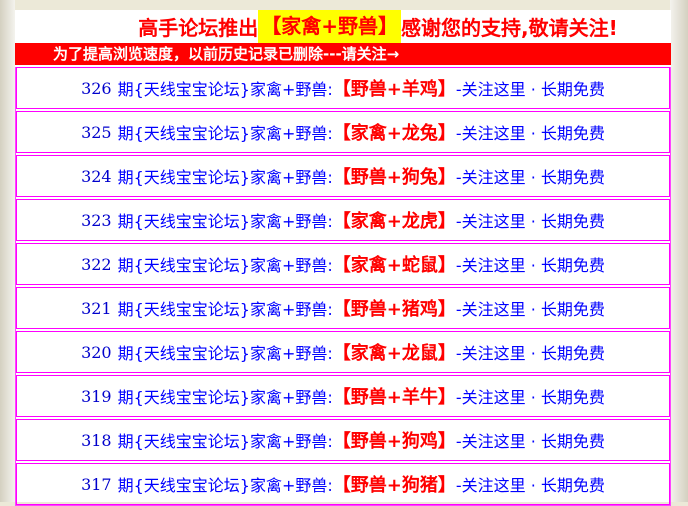 The height and width of the screenshot is (506, 688). I want to click on prediction: 【野兽+羊鸡】, so click(394, 89).